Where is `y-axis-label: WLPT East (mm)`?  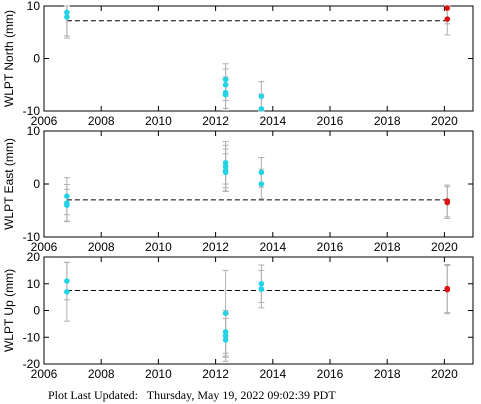 y-axis-label: WLPT East (mm) is located at coordinates (9, 184).